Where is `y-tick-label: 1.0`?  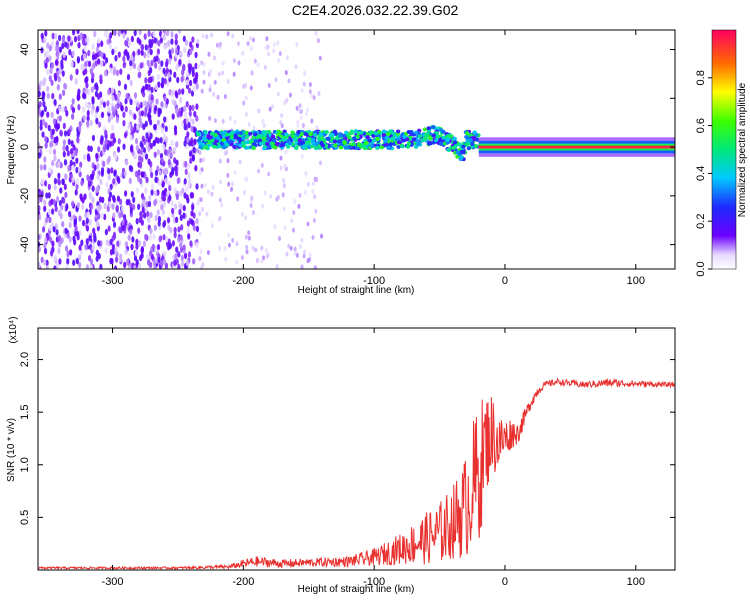 y-tick-label: 1.0 is located at coordinates (25, 464).